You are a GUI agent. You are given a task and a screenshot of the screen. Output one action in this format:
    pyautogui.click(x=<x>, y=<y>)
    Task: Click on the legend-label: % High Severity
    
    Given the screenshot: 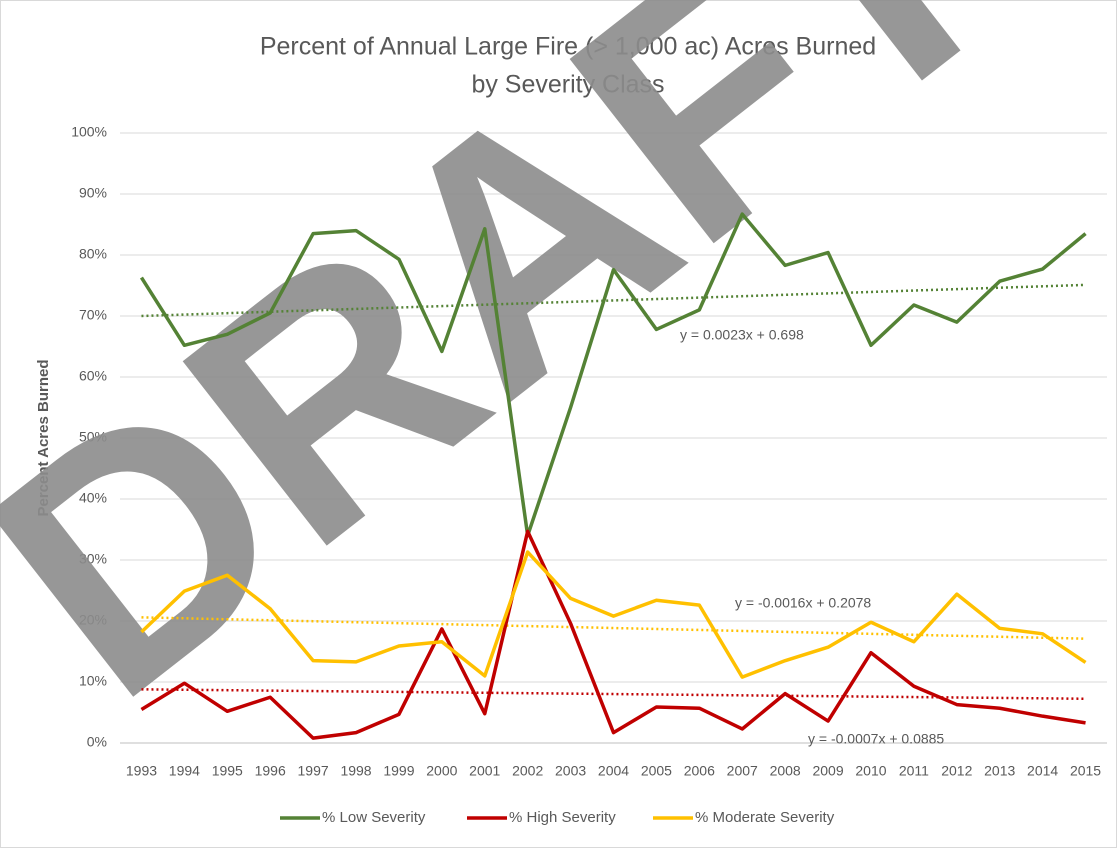 What is the action you would take?
    pyautogui.click(x=562, y=817)
    